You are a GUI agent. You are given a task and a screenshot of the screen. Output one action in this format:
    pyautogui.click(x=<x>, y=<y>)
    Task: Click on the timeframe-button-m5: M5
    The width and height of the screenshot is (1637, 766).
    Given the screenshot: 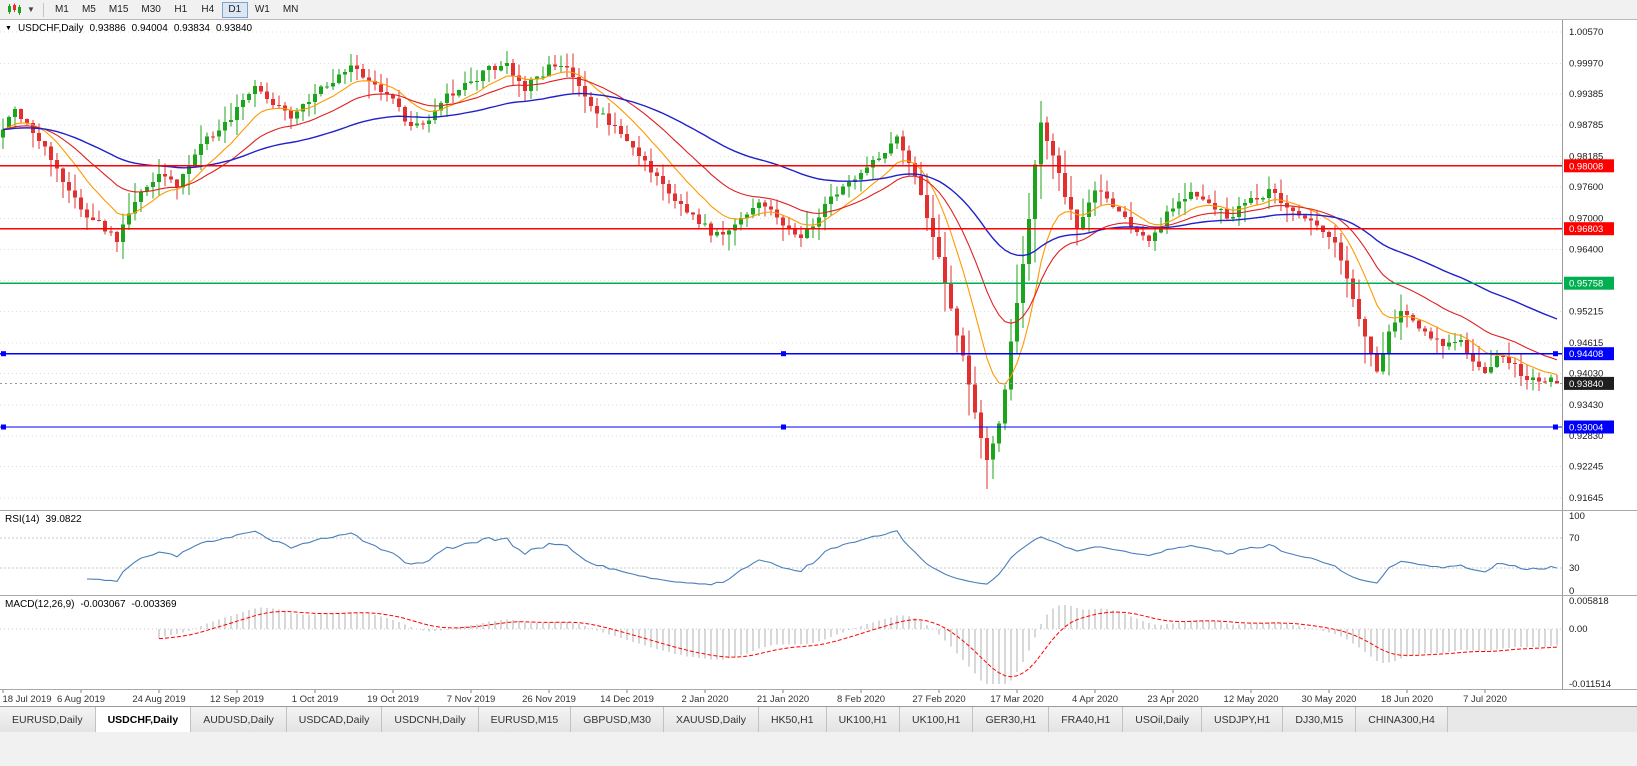 What is the action you would take?
    pyautogui.click(x=89, y=10)
    